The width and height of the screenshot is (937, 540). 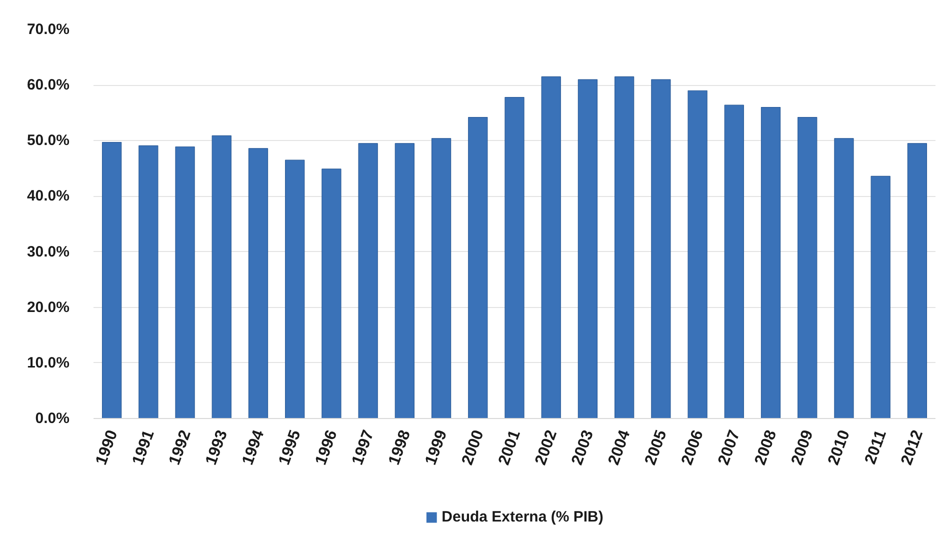 I want to click on x-tick-label: 1995, so click(x=290, y=448).